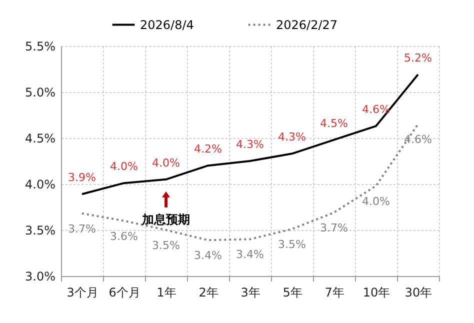  What do you see at coordinates (124, 293) in the screenshot?
I see `x-tick-label: 6个月` at bounding box center [124, 293].